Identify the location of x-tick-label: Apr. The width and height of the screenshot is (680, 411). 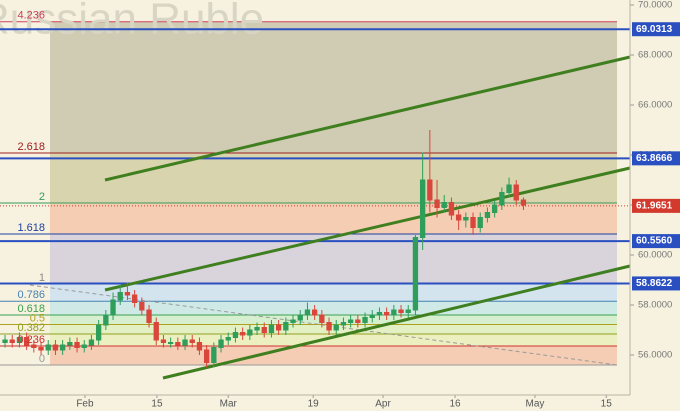
(383, 404).